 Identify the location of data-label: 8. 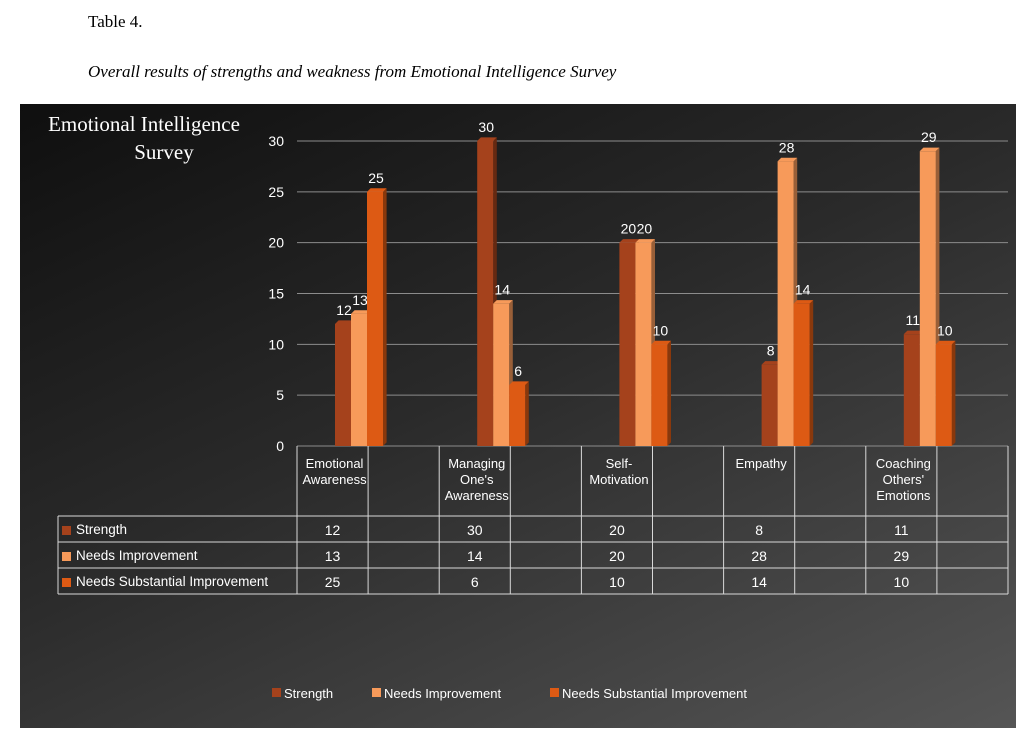
(771, 351).